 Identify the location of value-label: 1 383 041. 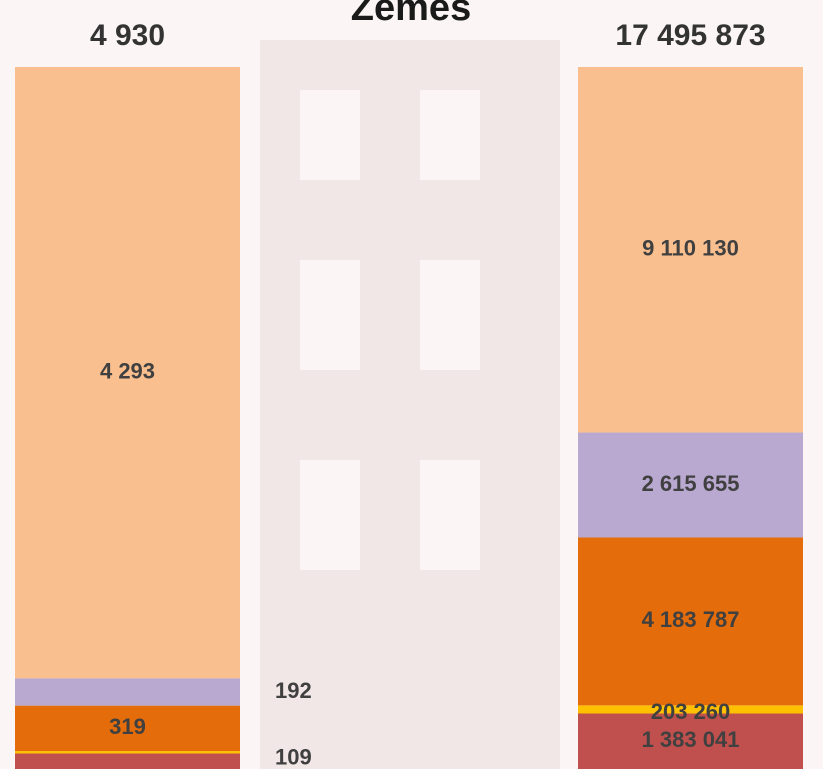
(691, 739).